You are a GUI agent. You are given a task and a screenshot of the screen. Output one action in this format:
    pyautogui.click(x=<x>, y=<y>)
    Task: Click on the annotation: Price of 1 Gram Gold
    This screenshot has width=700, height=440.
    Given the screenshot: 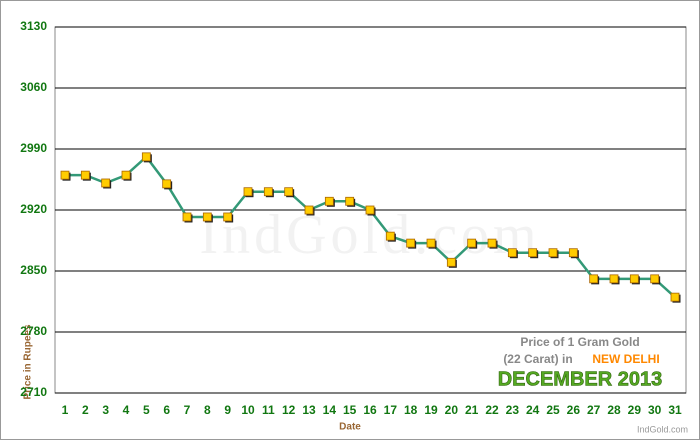 What is the action you would take?
    pyautogui.click(x=579, y=342)
    